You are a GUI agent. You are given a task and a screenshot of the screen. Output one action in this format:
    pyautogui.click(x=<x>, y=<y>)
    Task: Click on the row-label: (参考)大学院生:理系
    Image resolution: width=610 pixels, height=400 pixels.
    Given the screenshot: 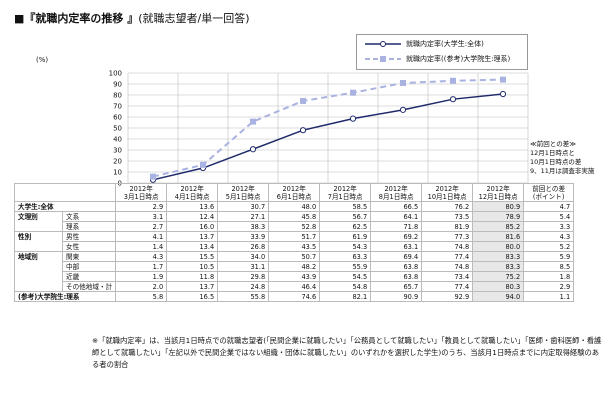 What is the action you would take?
    pyautogui.click(x=65, y=296)
    